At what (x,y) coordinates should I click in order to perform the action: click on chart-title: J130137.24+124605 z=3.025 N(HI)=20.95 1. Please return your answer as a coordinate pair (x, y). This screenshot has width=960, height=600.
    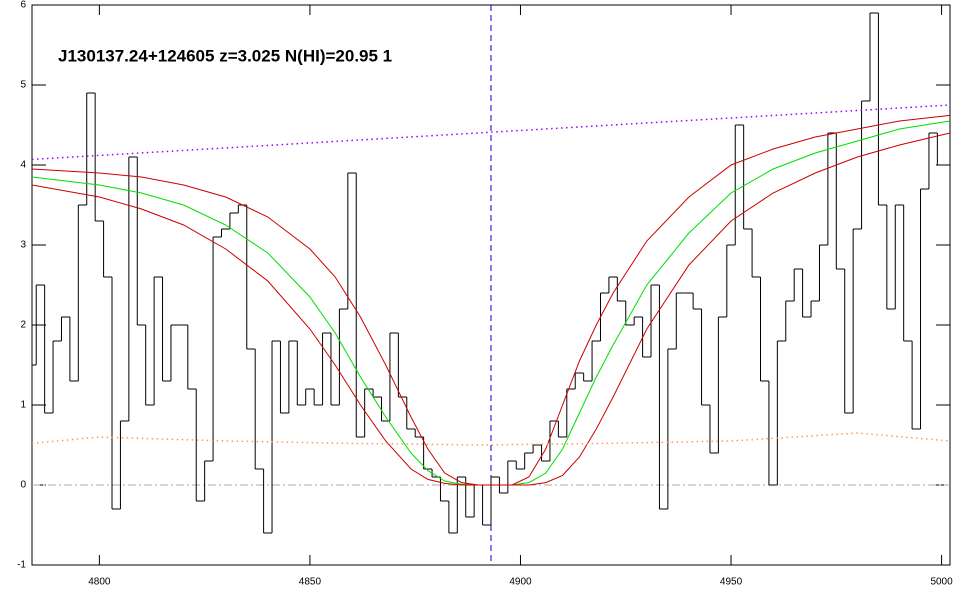
    Looking at the image, I should click on (225, 55).